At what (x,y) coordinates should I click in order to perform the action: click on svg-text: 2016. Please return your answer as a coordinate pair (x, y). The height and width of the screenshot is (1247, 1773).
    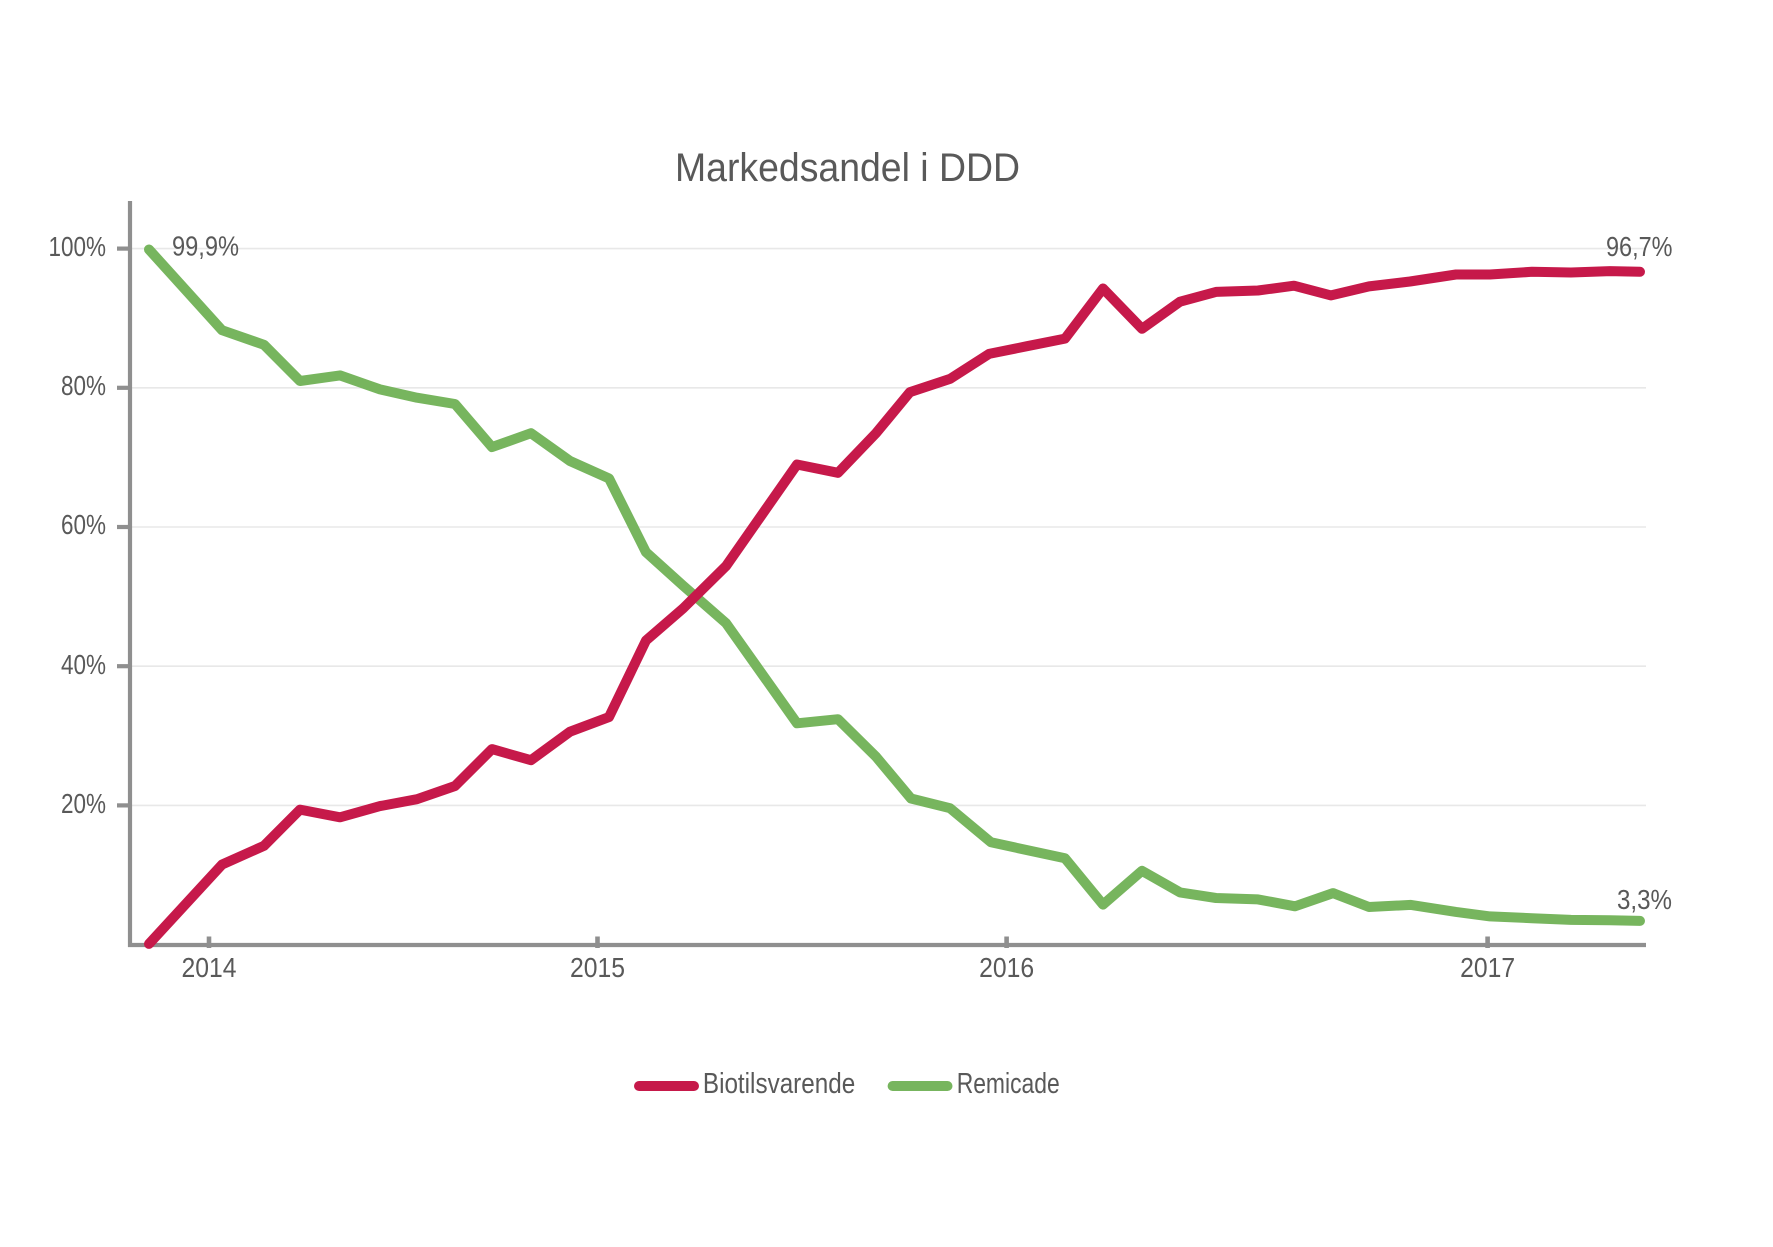
    Looking at the image, I should click on (1006, 967).